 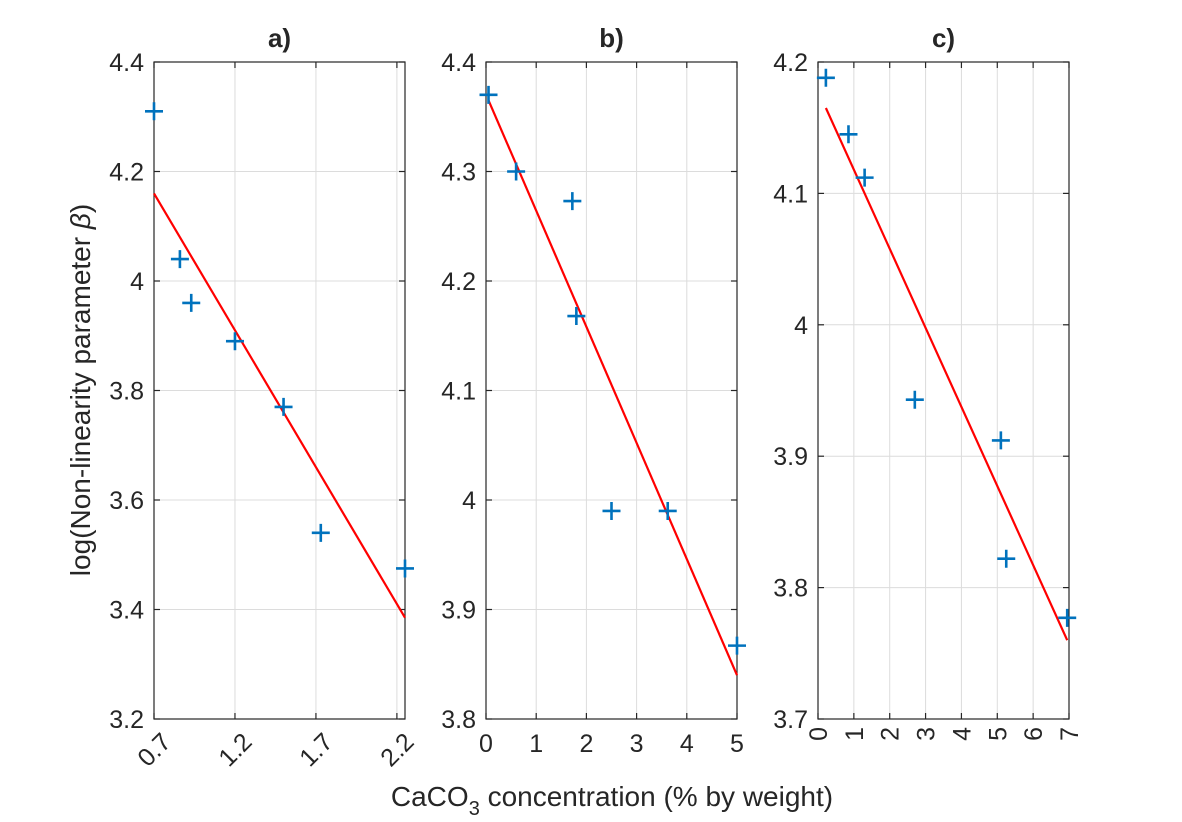 I want to click on panel-c-y-tick-label: 3.9, so click(x=790, y=457).